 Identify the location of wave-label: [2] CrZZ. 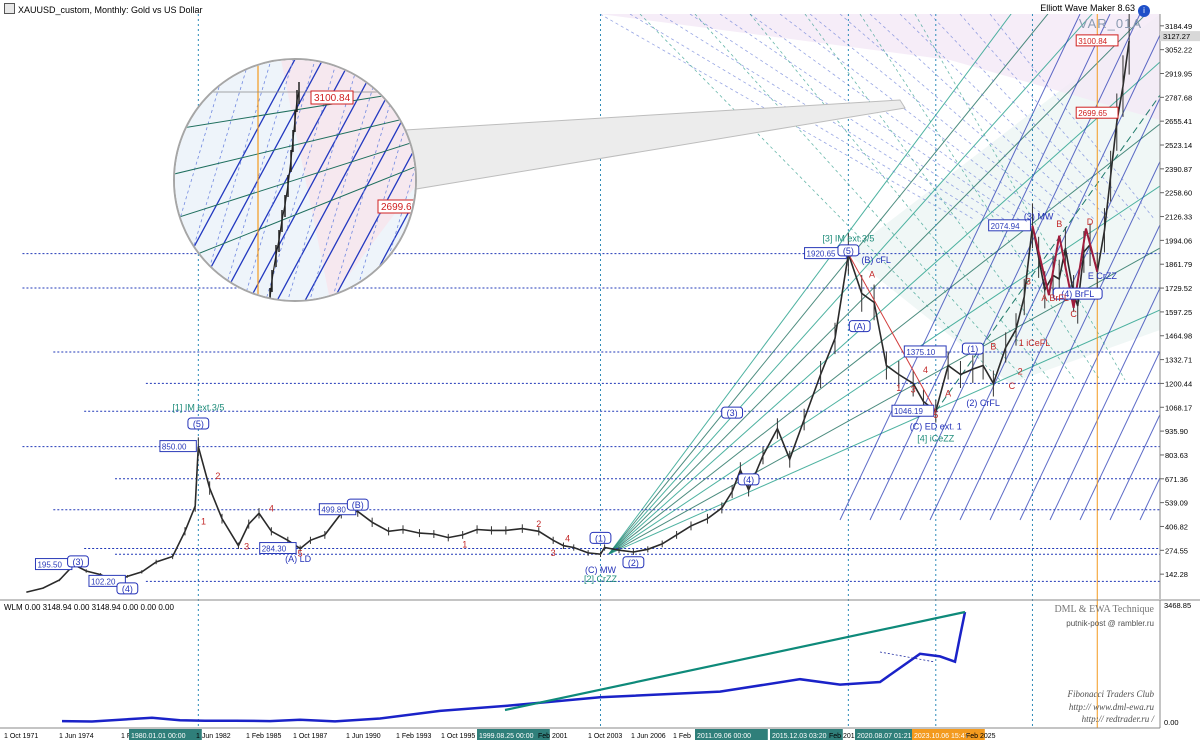
(601, 579).